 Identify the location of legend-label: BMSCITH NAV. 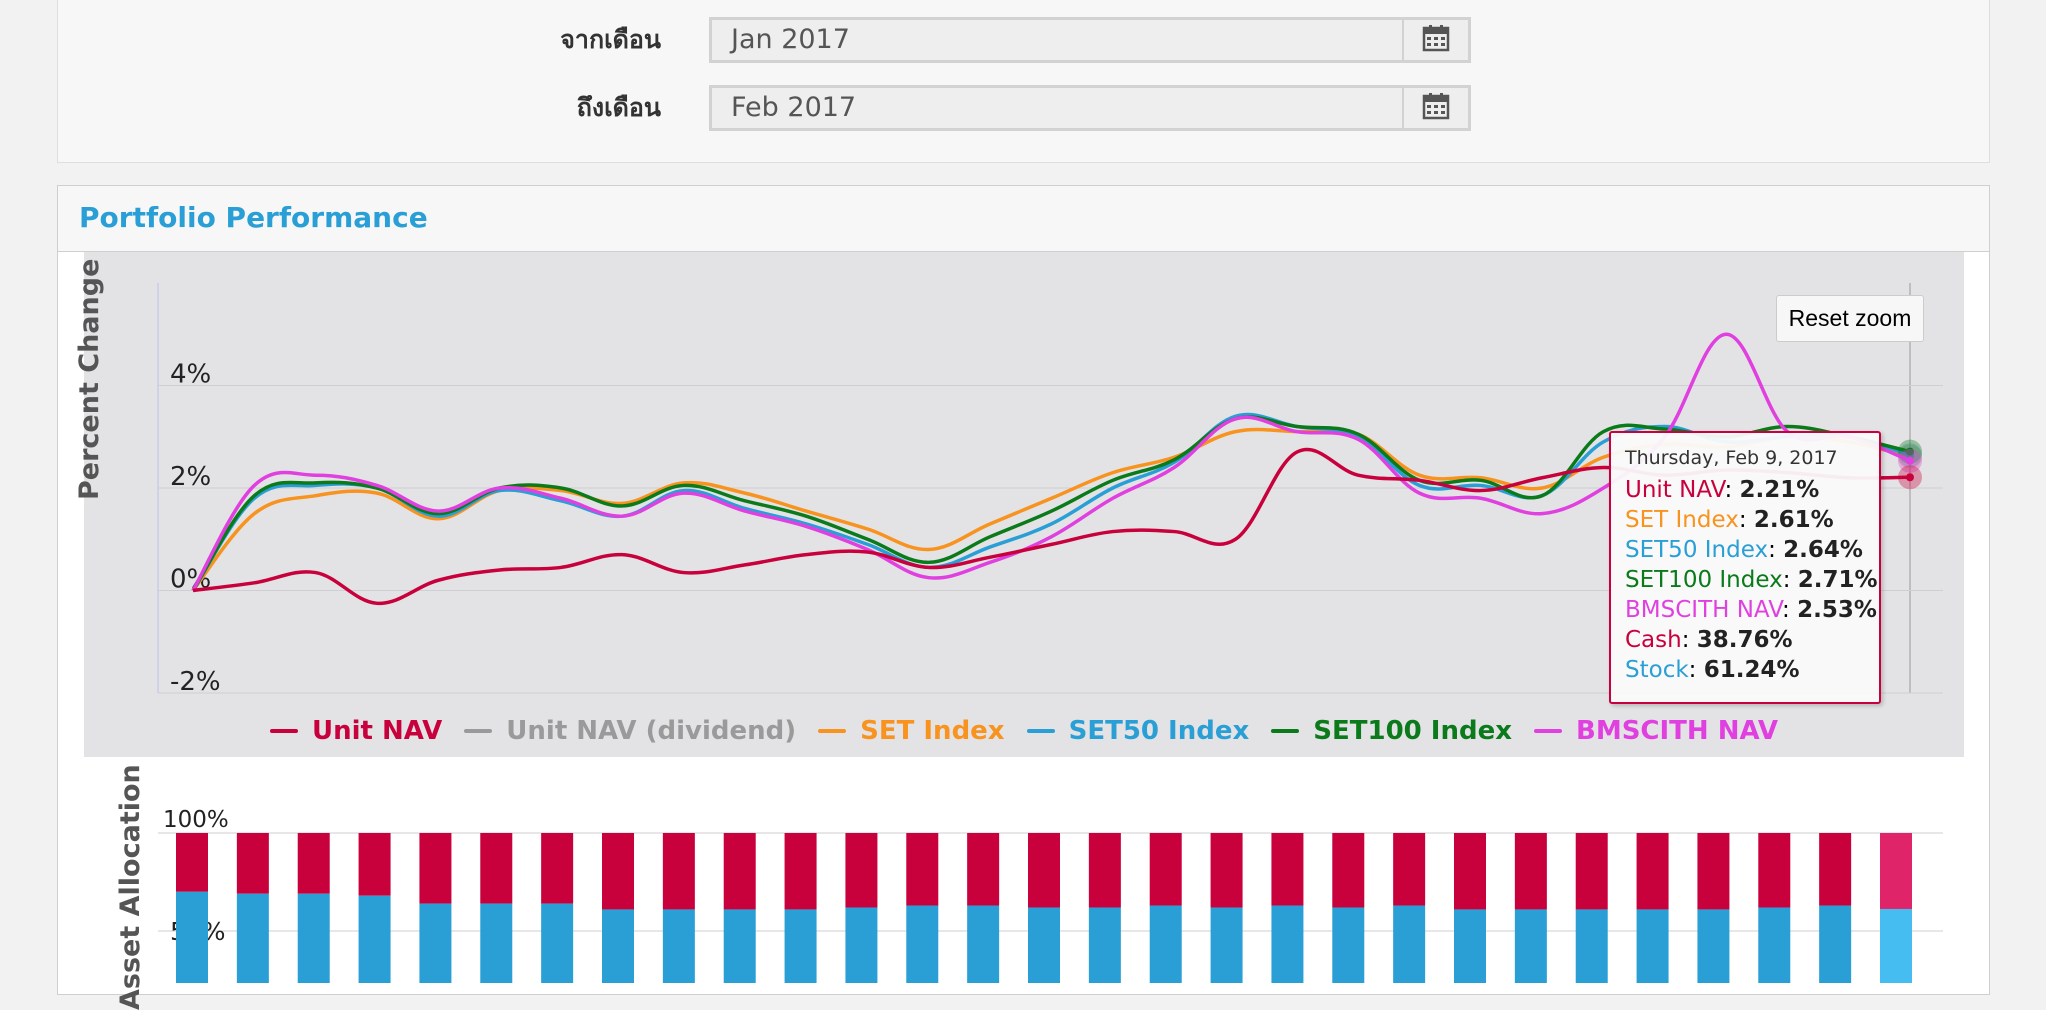
(1677, 731).